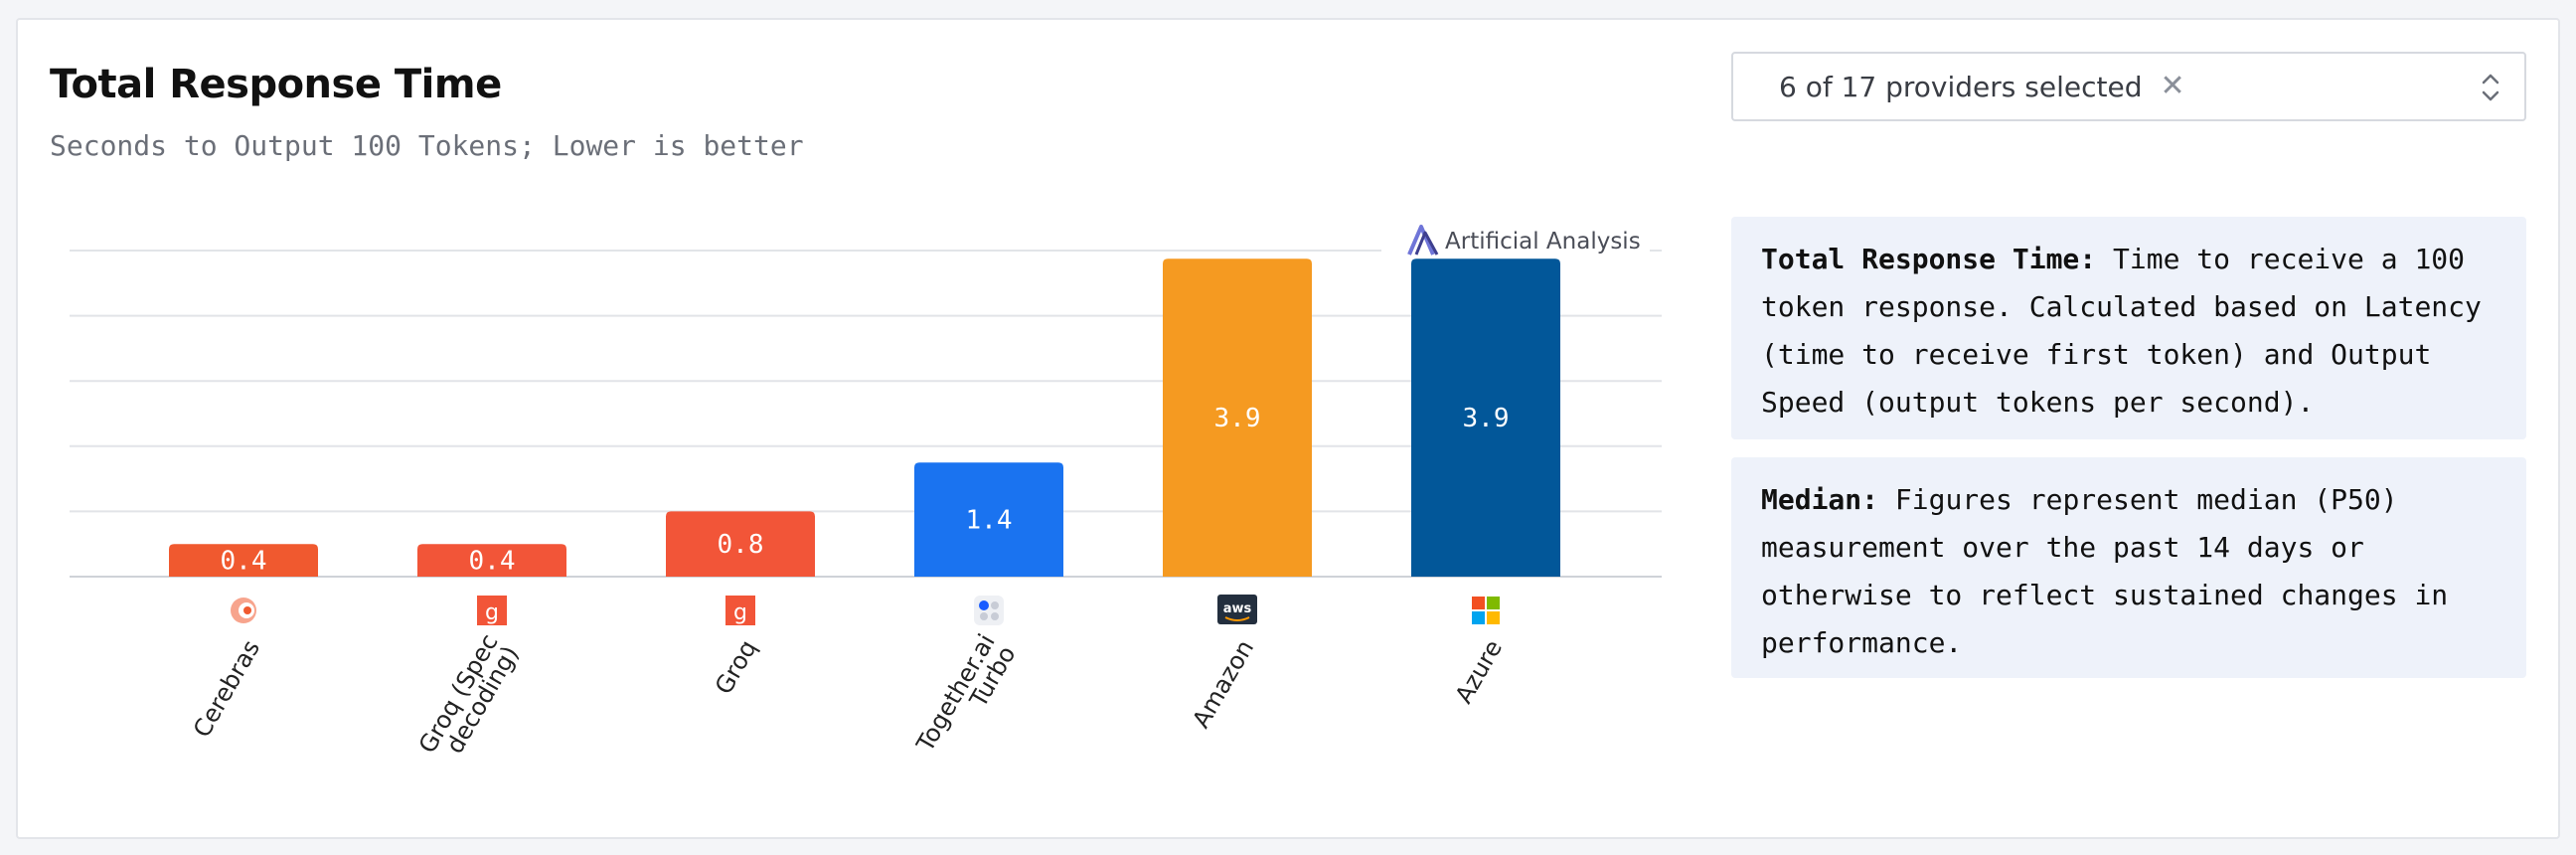  I want to click on chart-title: Total Response Time, so click(276, 84).